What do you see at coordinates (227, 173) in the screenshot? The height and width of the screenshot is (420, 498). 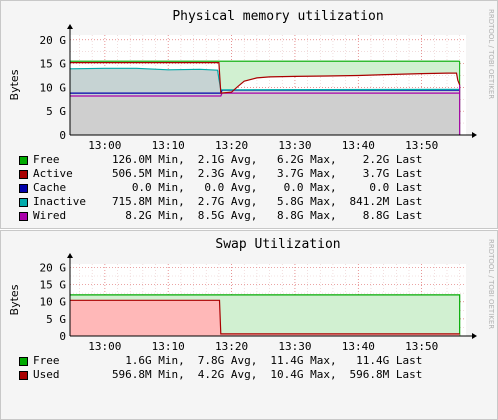 I see `legend-avg: 2.3G Avg,` at bounding box center [227, 173].